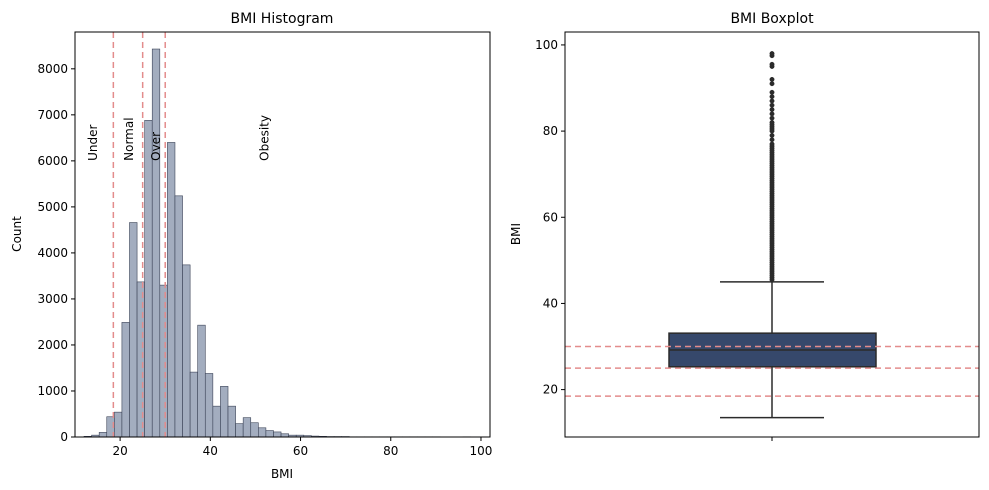 Image resolution: width=989 pixels, height=490 pixels. I want to click on boxplot-y-tick-label: 100, so click(546, 45).